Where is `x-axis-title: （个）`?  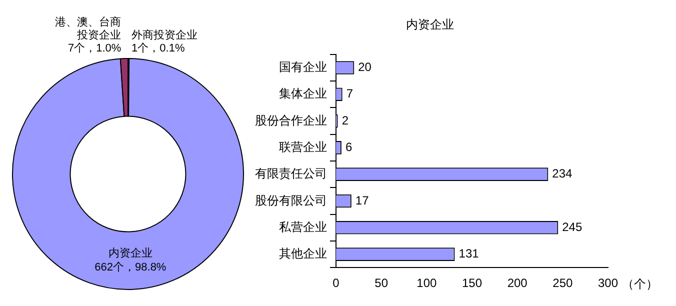 x-axis-title: （个） is located at coordinates (640, 283).